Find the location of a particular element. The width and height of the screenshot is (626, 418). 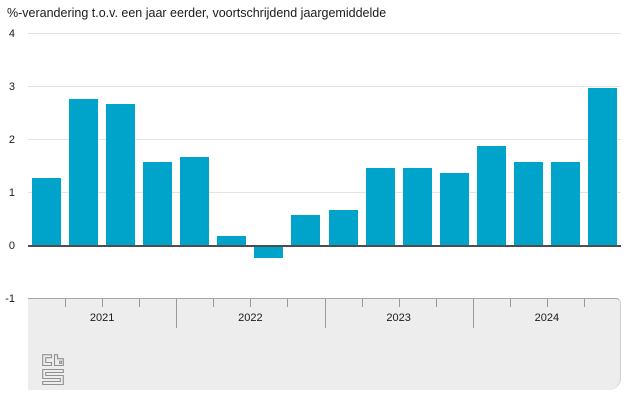

cbs-logo-letter-s is located at coordinates (53, 377).